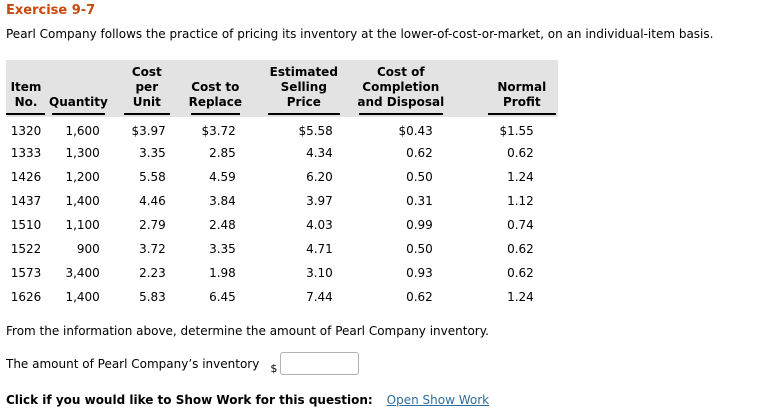 The image size is (760, 419). Describe the element at coordinates (419, 201) in the screenshot. I see `table-cell: 0.31` at that location.